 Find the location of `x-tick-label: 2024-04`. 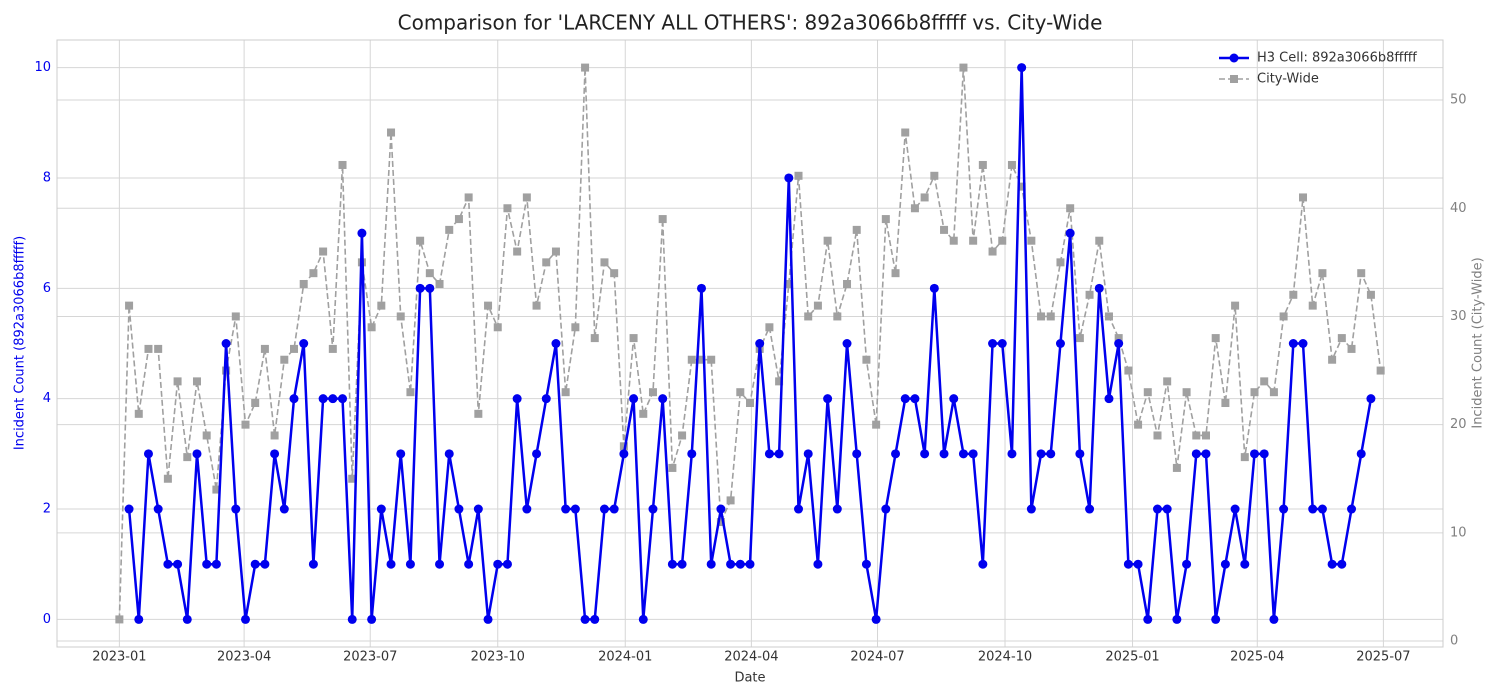

x-tick-label: 2024-04 is located at coordinates (751, 657).